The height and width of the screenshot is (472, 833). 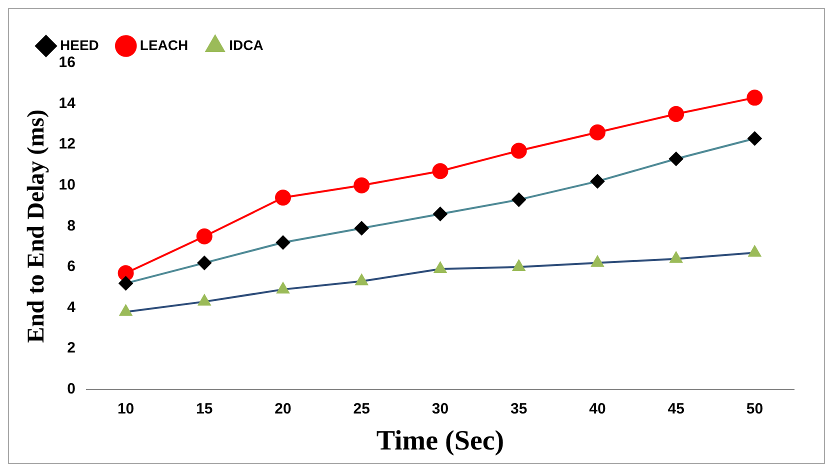 I want to click on legend-label: HEED, so click(x=79, y=44).